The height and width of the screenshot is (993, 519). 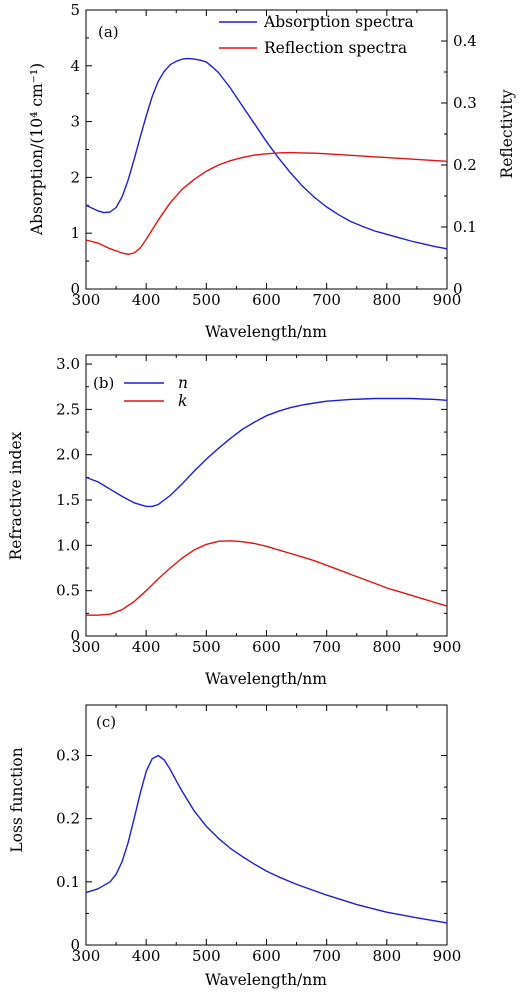 I want to click on y-tick-label: 0.2, so click(x=68, y=819).